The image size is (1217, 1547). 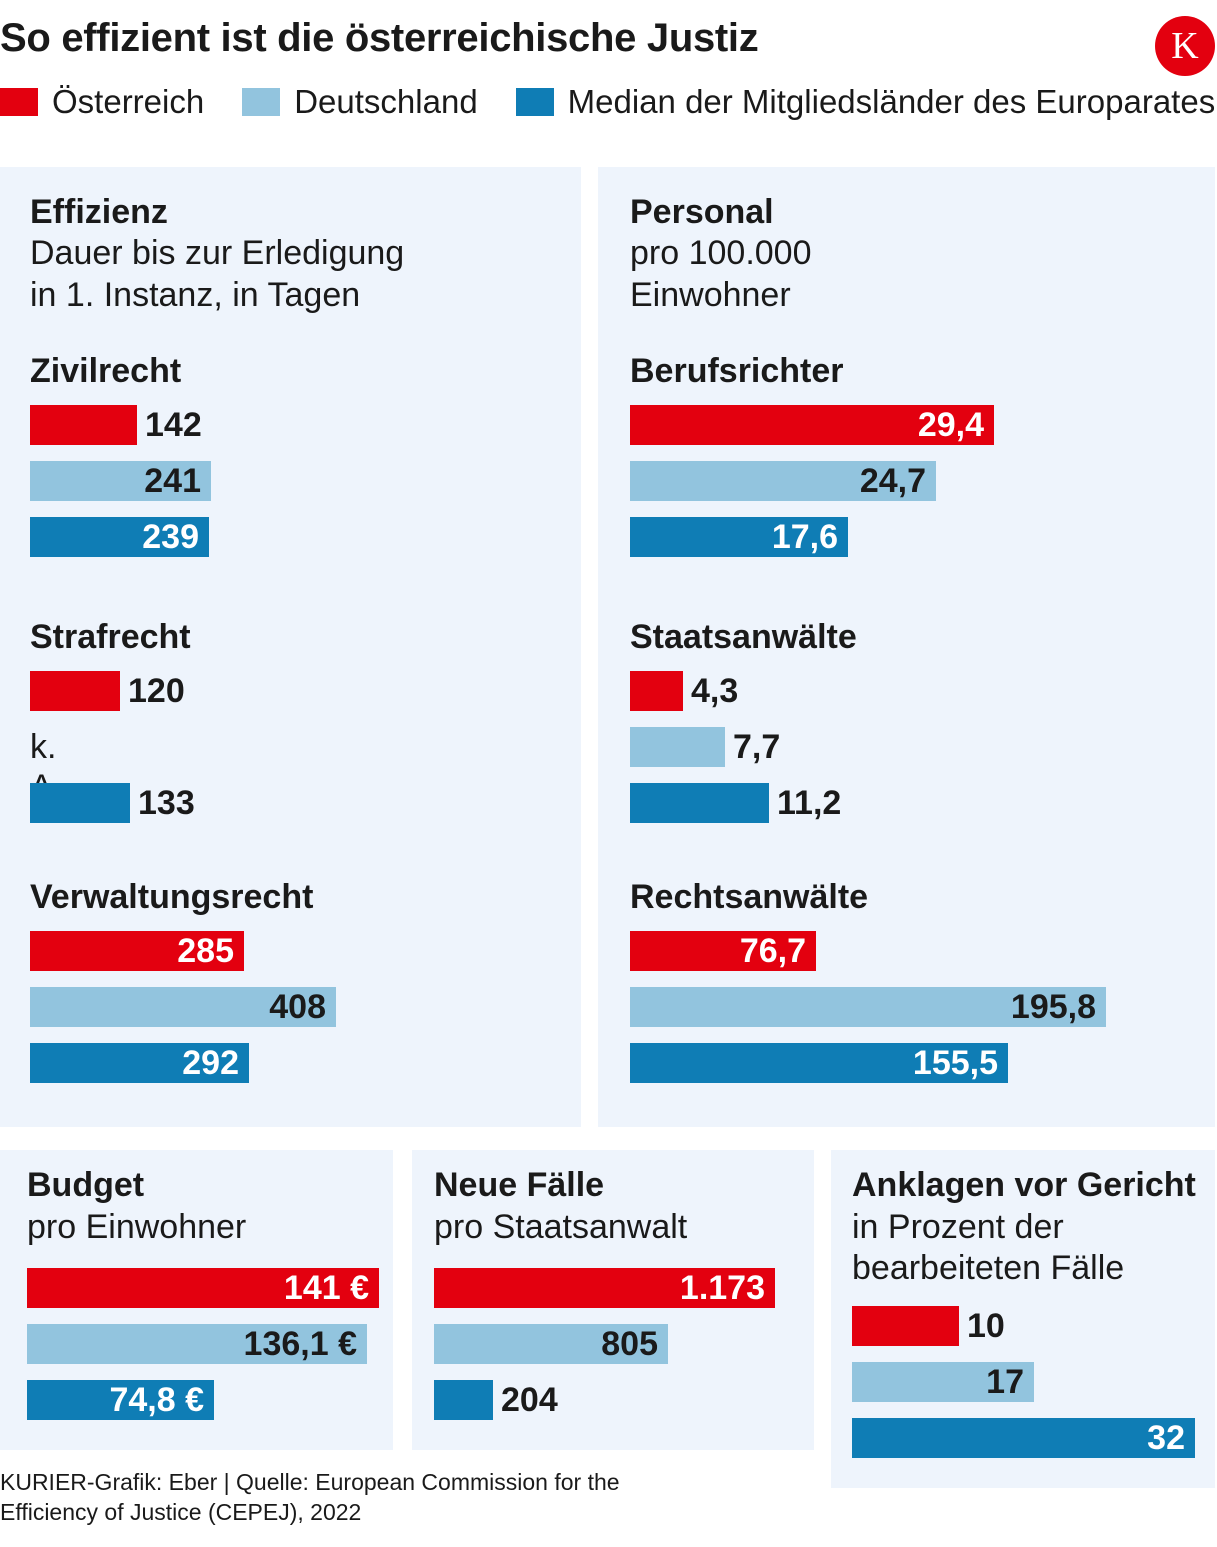 What do you see at coordinates (297, 1007) in the screenshot?
I see `label-verw-deutschland: 408` at bounding box center [297, 1007].